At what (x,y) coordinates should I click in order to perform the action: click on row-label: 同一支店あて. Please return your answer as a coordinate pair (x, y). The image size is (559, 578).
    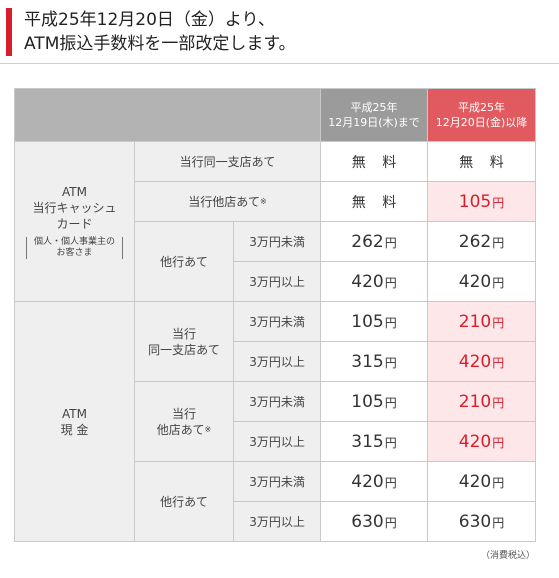
    Looking at the image, I should click on (184, 349).